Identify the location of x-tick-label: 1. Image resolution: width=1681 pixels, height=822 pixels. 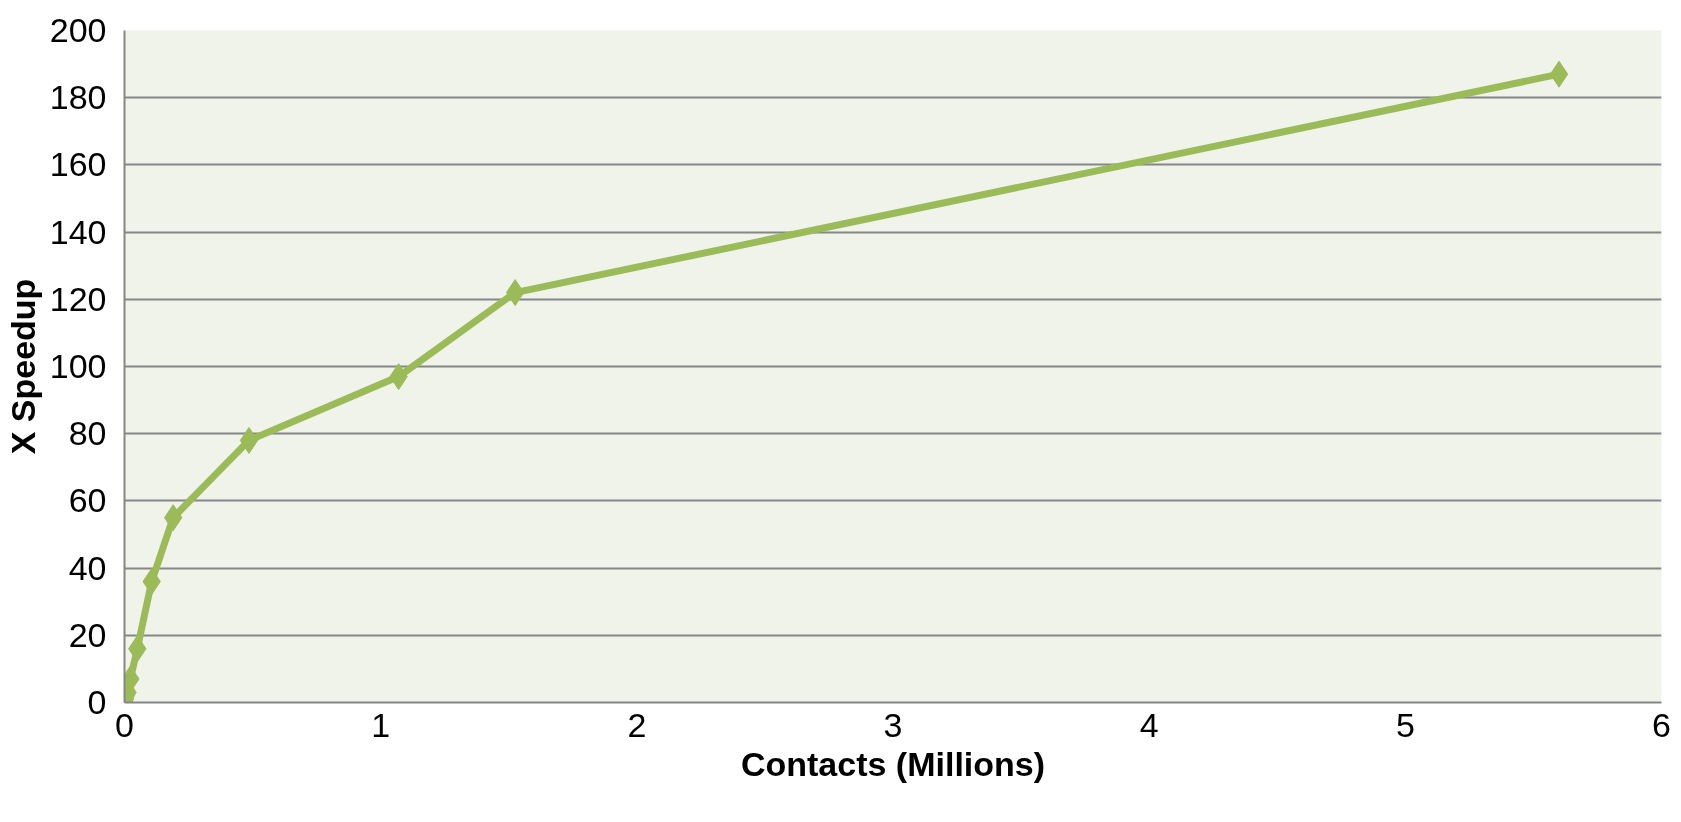
(381, 724).